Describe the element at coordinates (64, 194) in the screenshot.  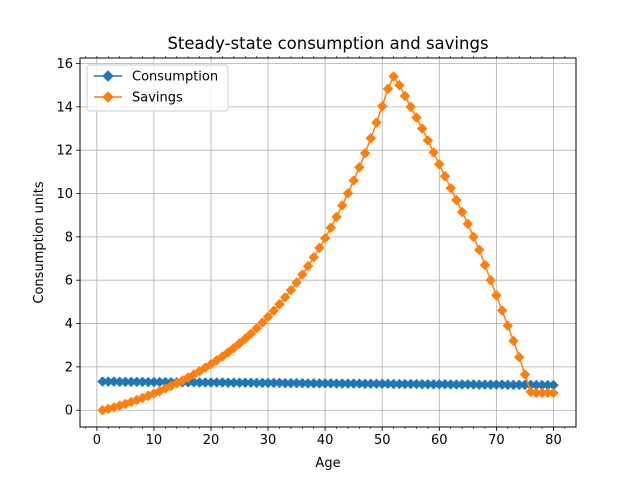
I see `y-tick-label: 10` at that location.